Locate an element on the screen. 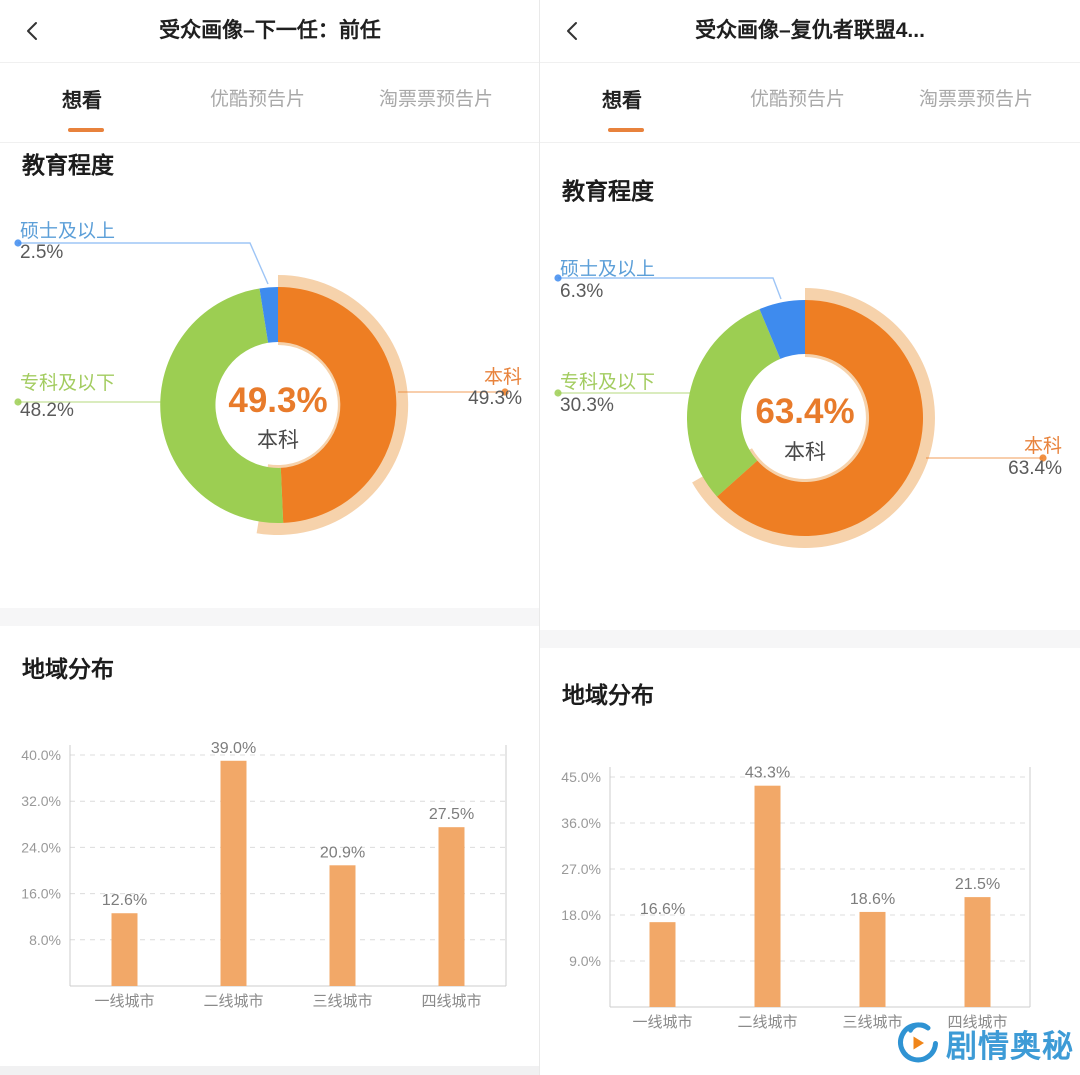 Image resolution: width=1080 pixels, height=1075 pixels. donut-center-value: 49.3% is located at coordinates (278, 400).